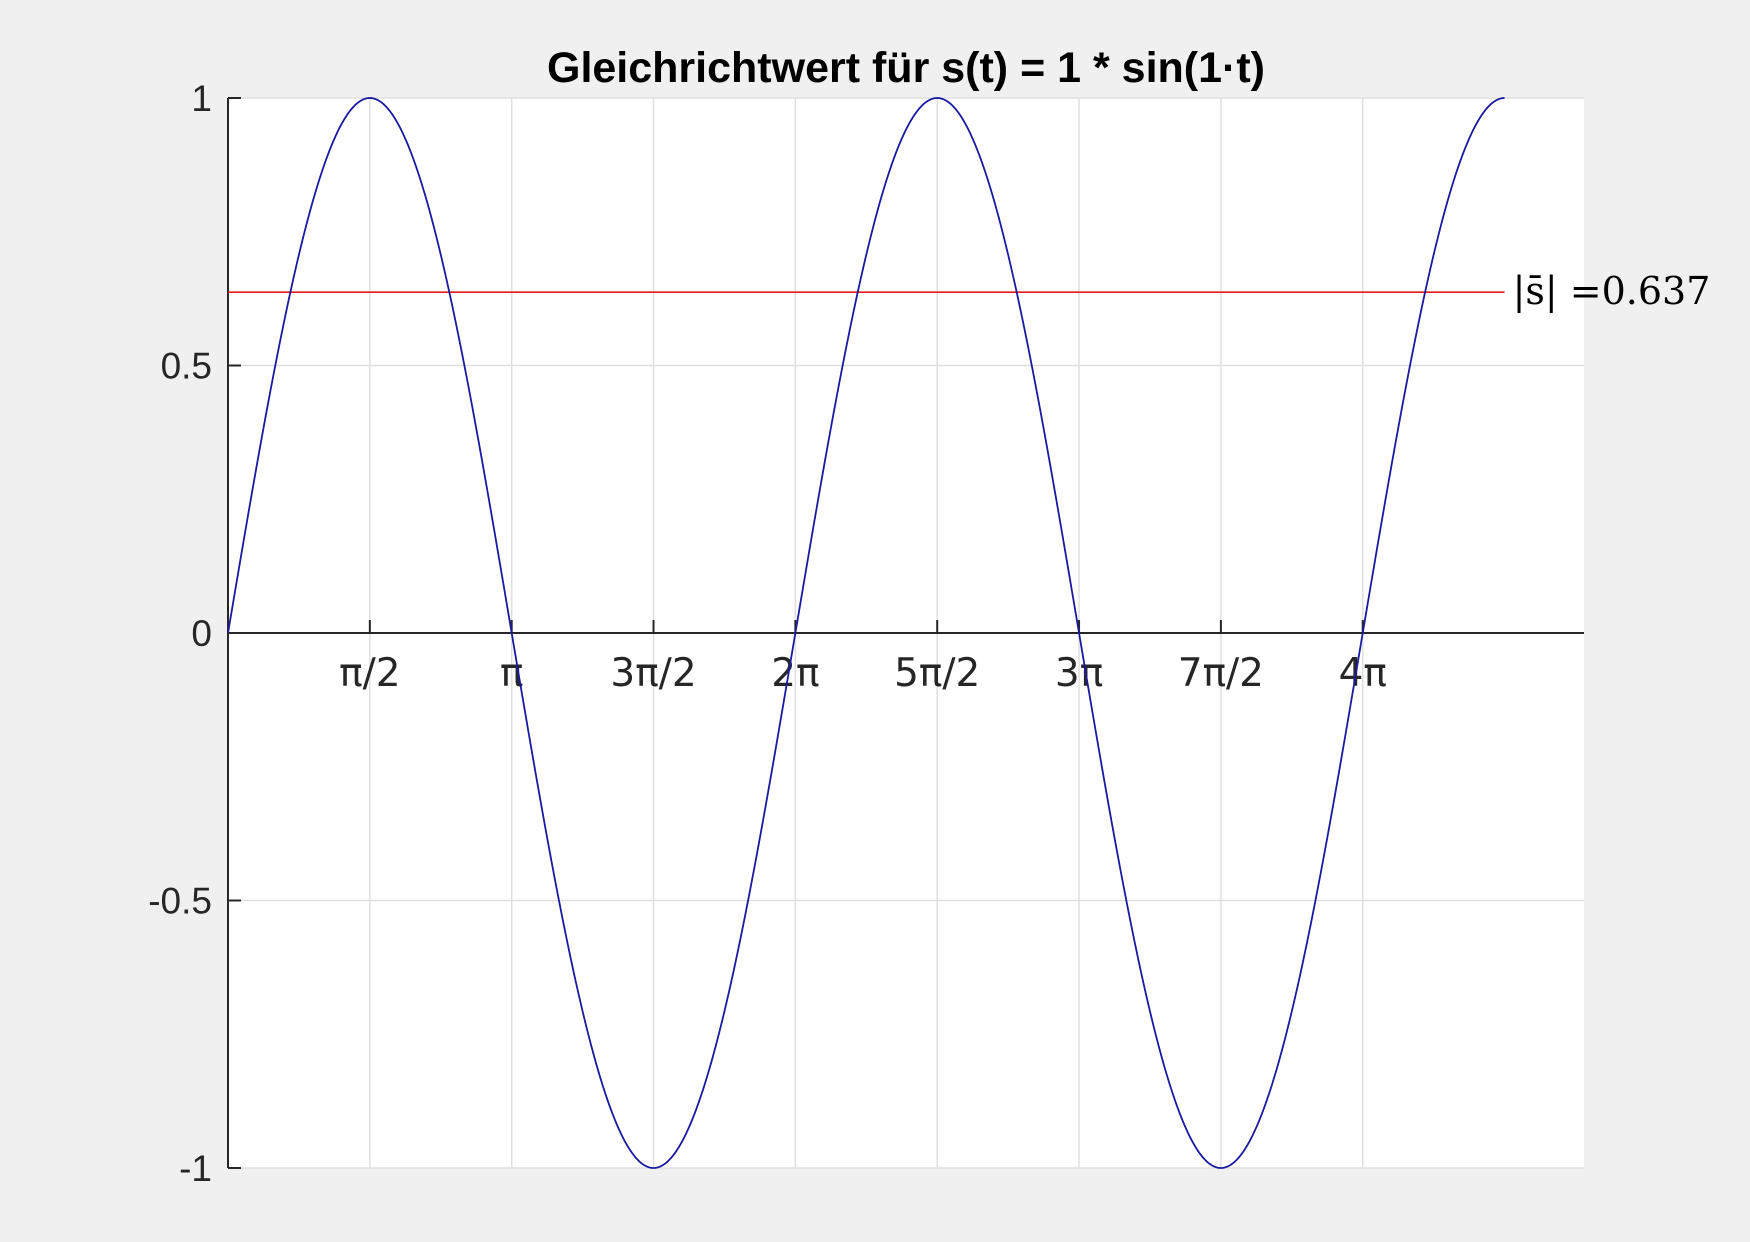  Describe the element at coordinates (906, 68) in the screenshot. I see `chart-title: Gleichrichtwert für s(t) = 1 * sin(1·t)` at that location.